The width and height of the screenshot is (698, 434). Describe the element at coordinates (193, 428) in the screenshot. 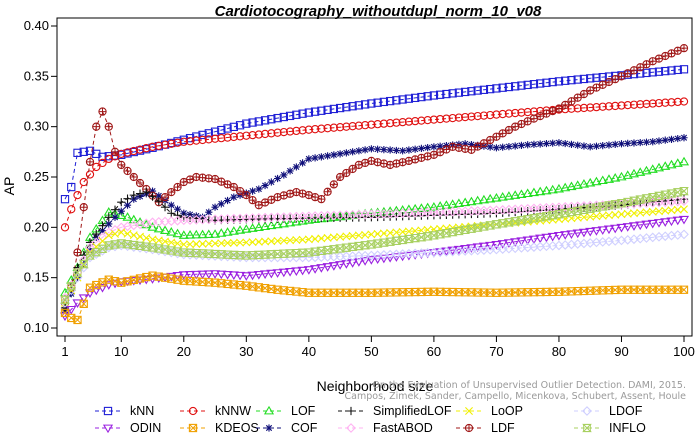

I see `legend-marker-kdeos` at that location.